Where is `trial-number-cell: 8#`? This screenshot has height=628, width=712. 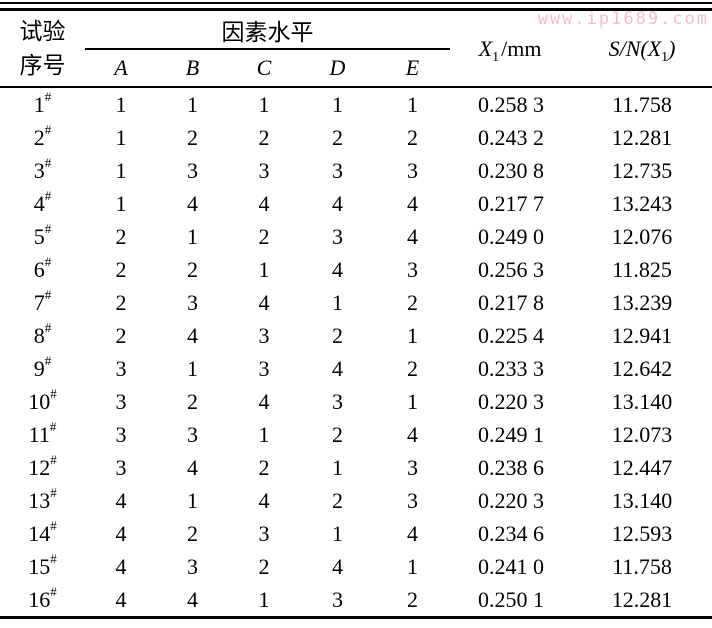 trial-number-cell: 8# is located at coordinates (42, 334).